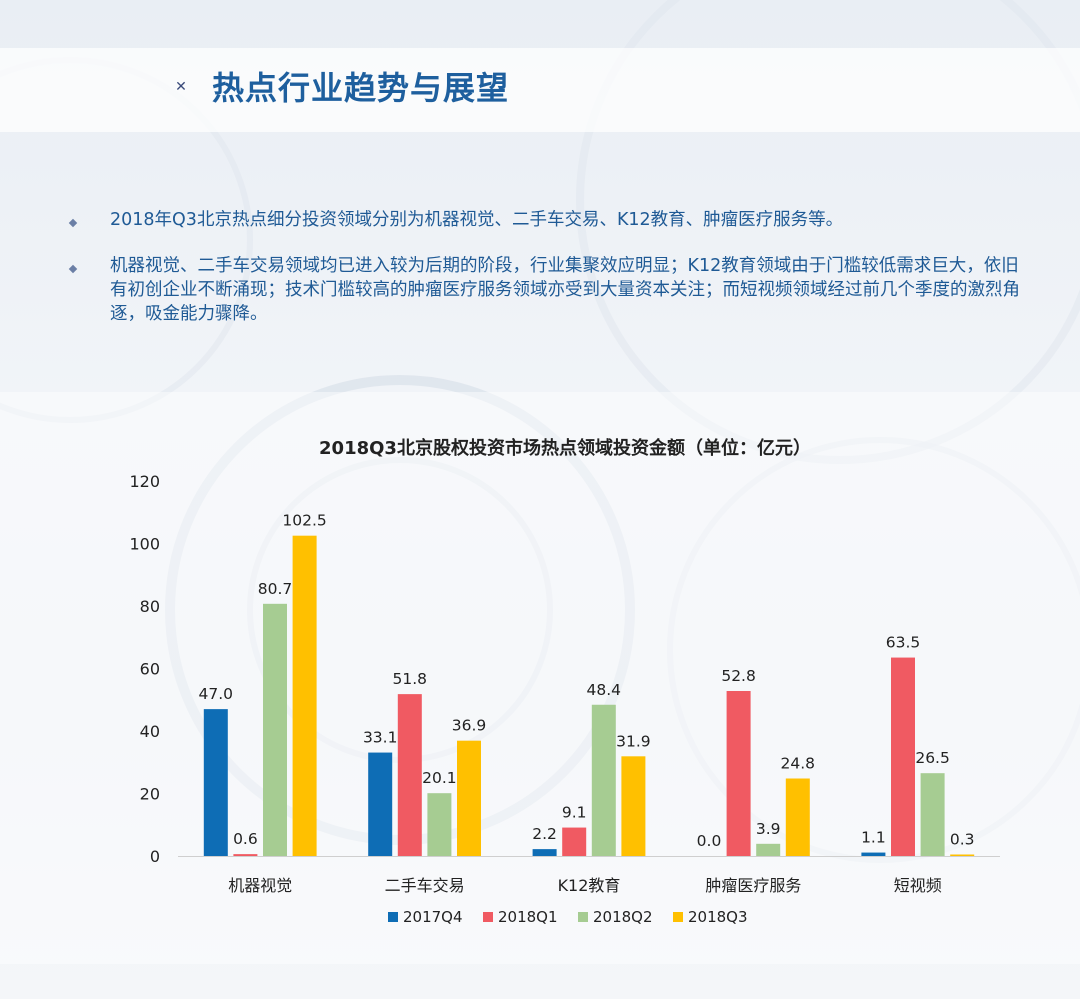 Image resolution: width=1080 pixels, height=999 pixels. I want to click on data-label: 51.8, so click(410, 679).